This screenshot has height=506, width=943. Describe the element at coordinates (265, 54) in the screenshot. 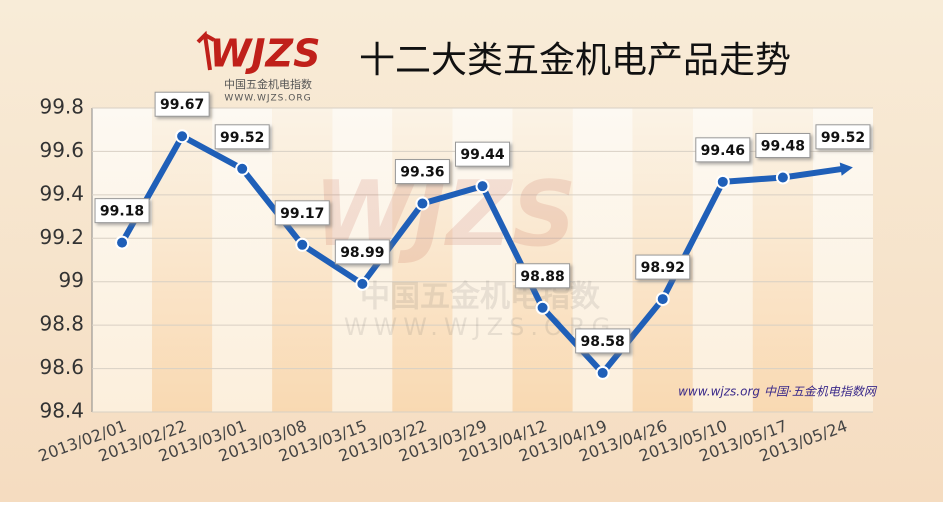

I see `logo-mark: WJZS` at that location.